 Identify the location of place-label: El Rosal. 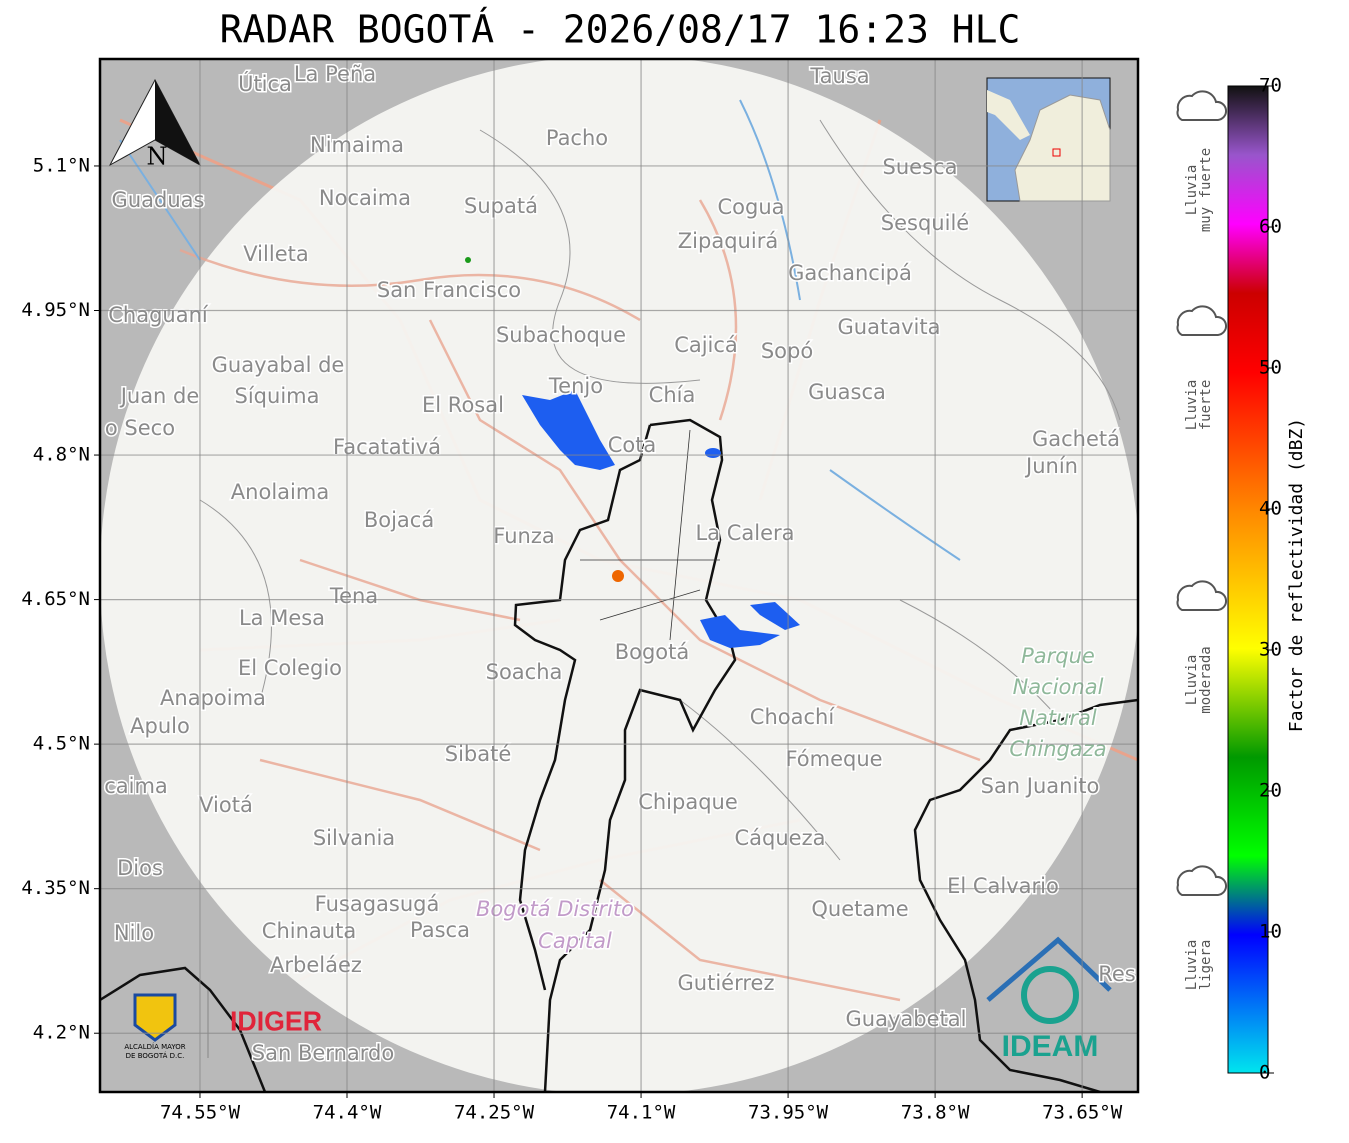
(463, 405).